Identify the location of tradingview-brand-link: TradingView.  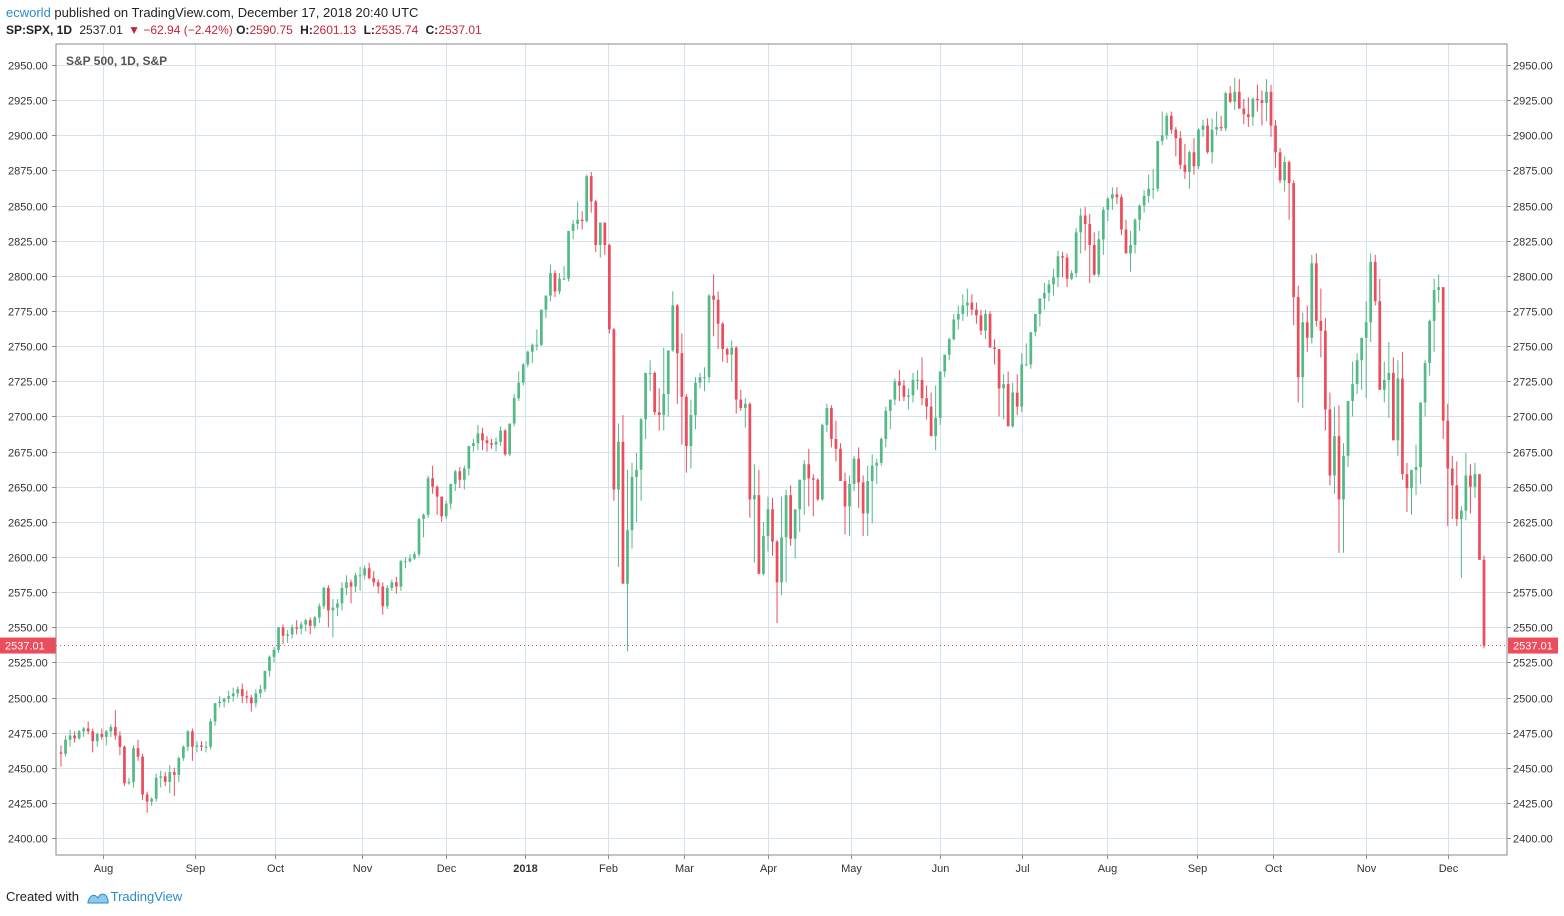
(146, 896).